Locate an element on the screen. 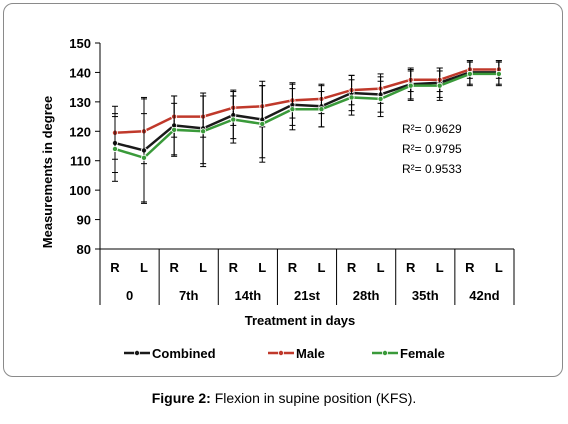  legend: Combined Male Female is located at coordinates (284, 353).